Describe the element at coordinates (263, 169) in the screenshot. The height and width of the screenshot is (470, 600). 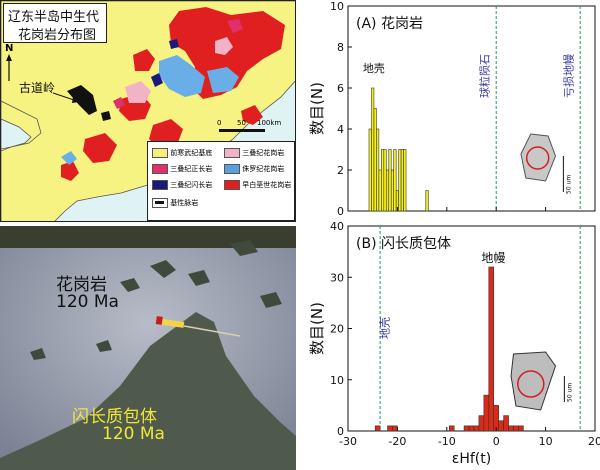
I see `legend-label: 侏罗纪花岗岩` at that location.